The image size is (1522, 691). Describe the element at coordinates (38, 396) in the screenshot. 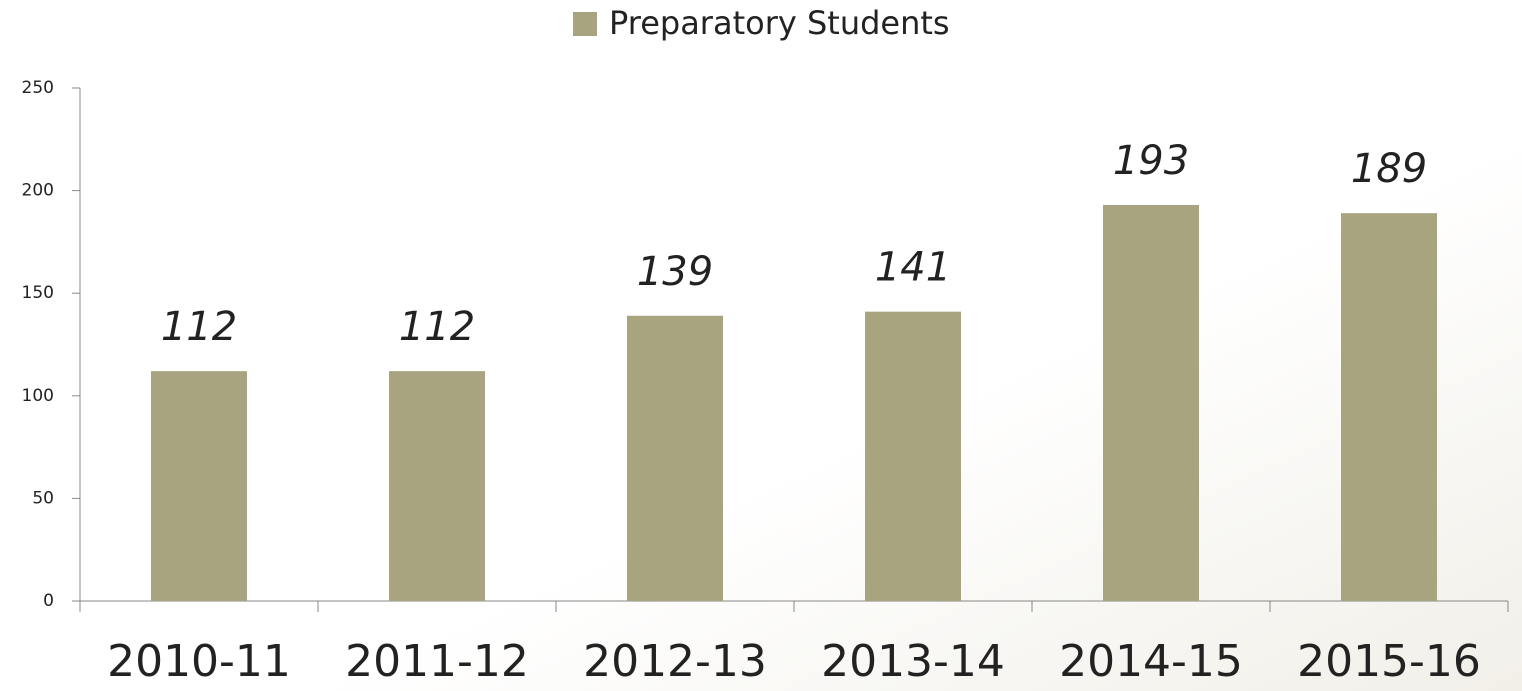

I see `y-tick-label: 100` at that location.